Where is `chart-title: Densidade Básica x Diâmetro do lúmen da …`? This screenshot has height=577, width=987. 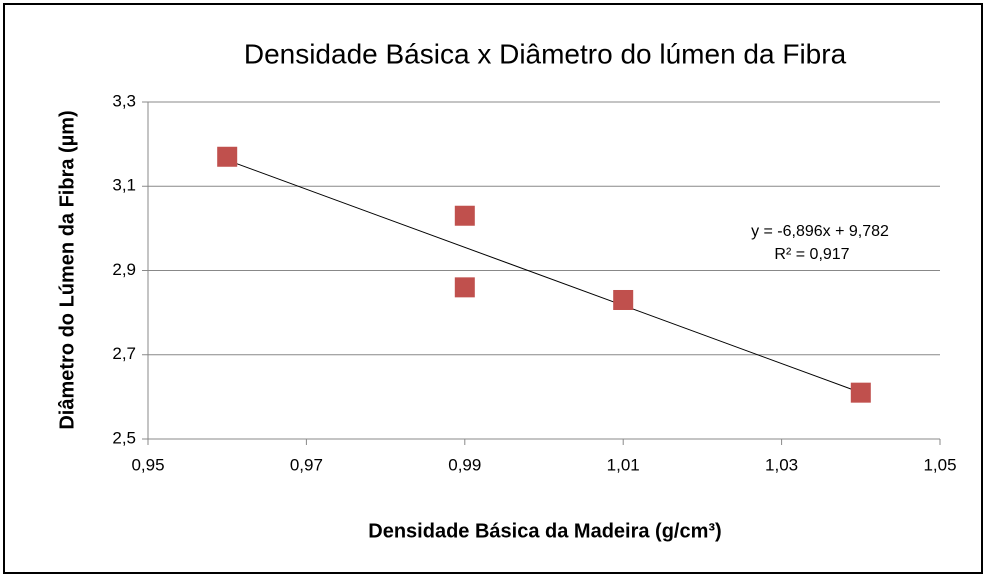
chart-title: Densidade Básica x Diâmetro do lúmen da … is located at coordinates (545, 53).